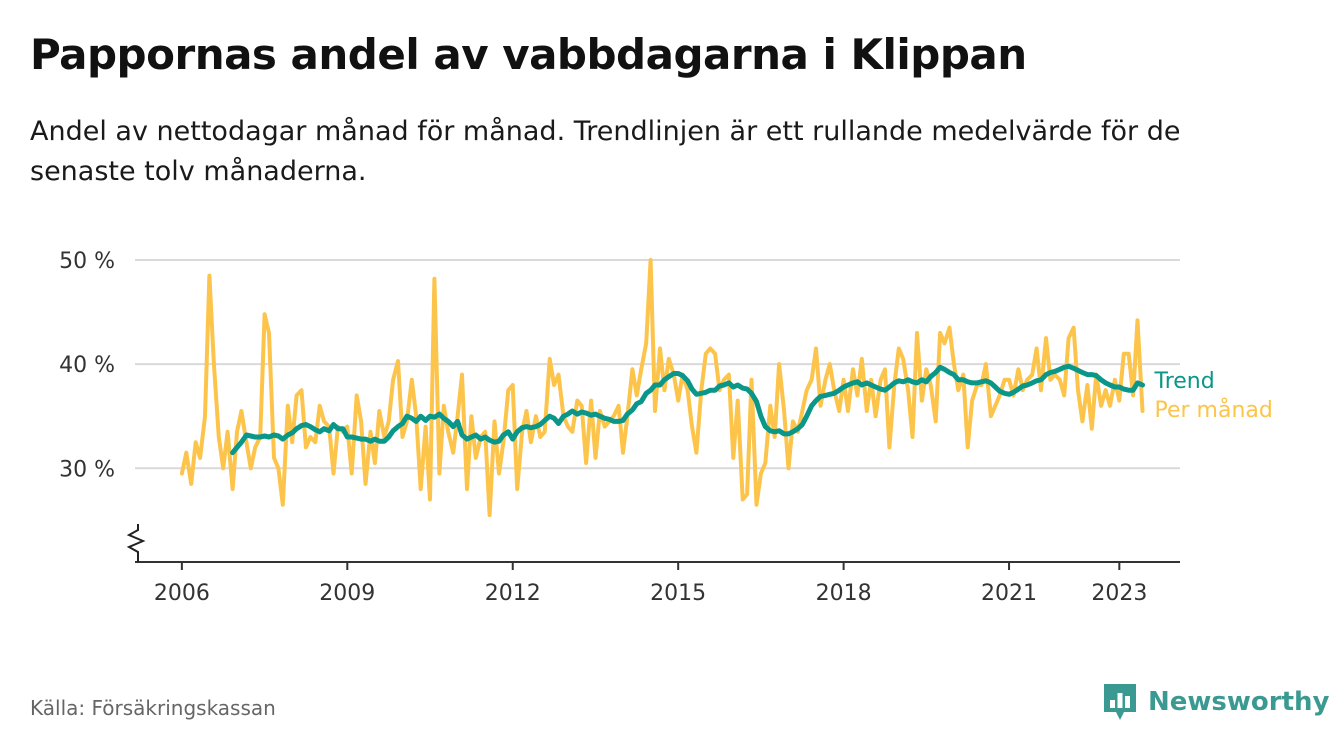  Describe the element at coordinates (1184, 381) in the screenshot. I see `legend-label-trend: Trend` at that location.